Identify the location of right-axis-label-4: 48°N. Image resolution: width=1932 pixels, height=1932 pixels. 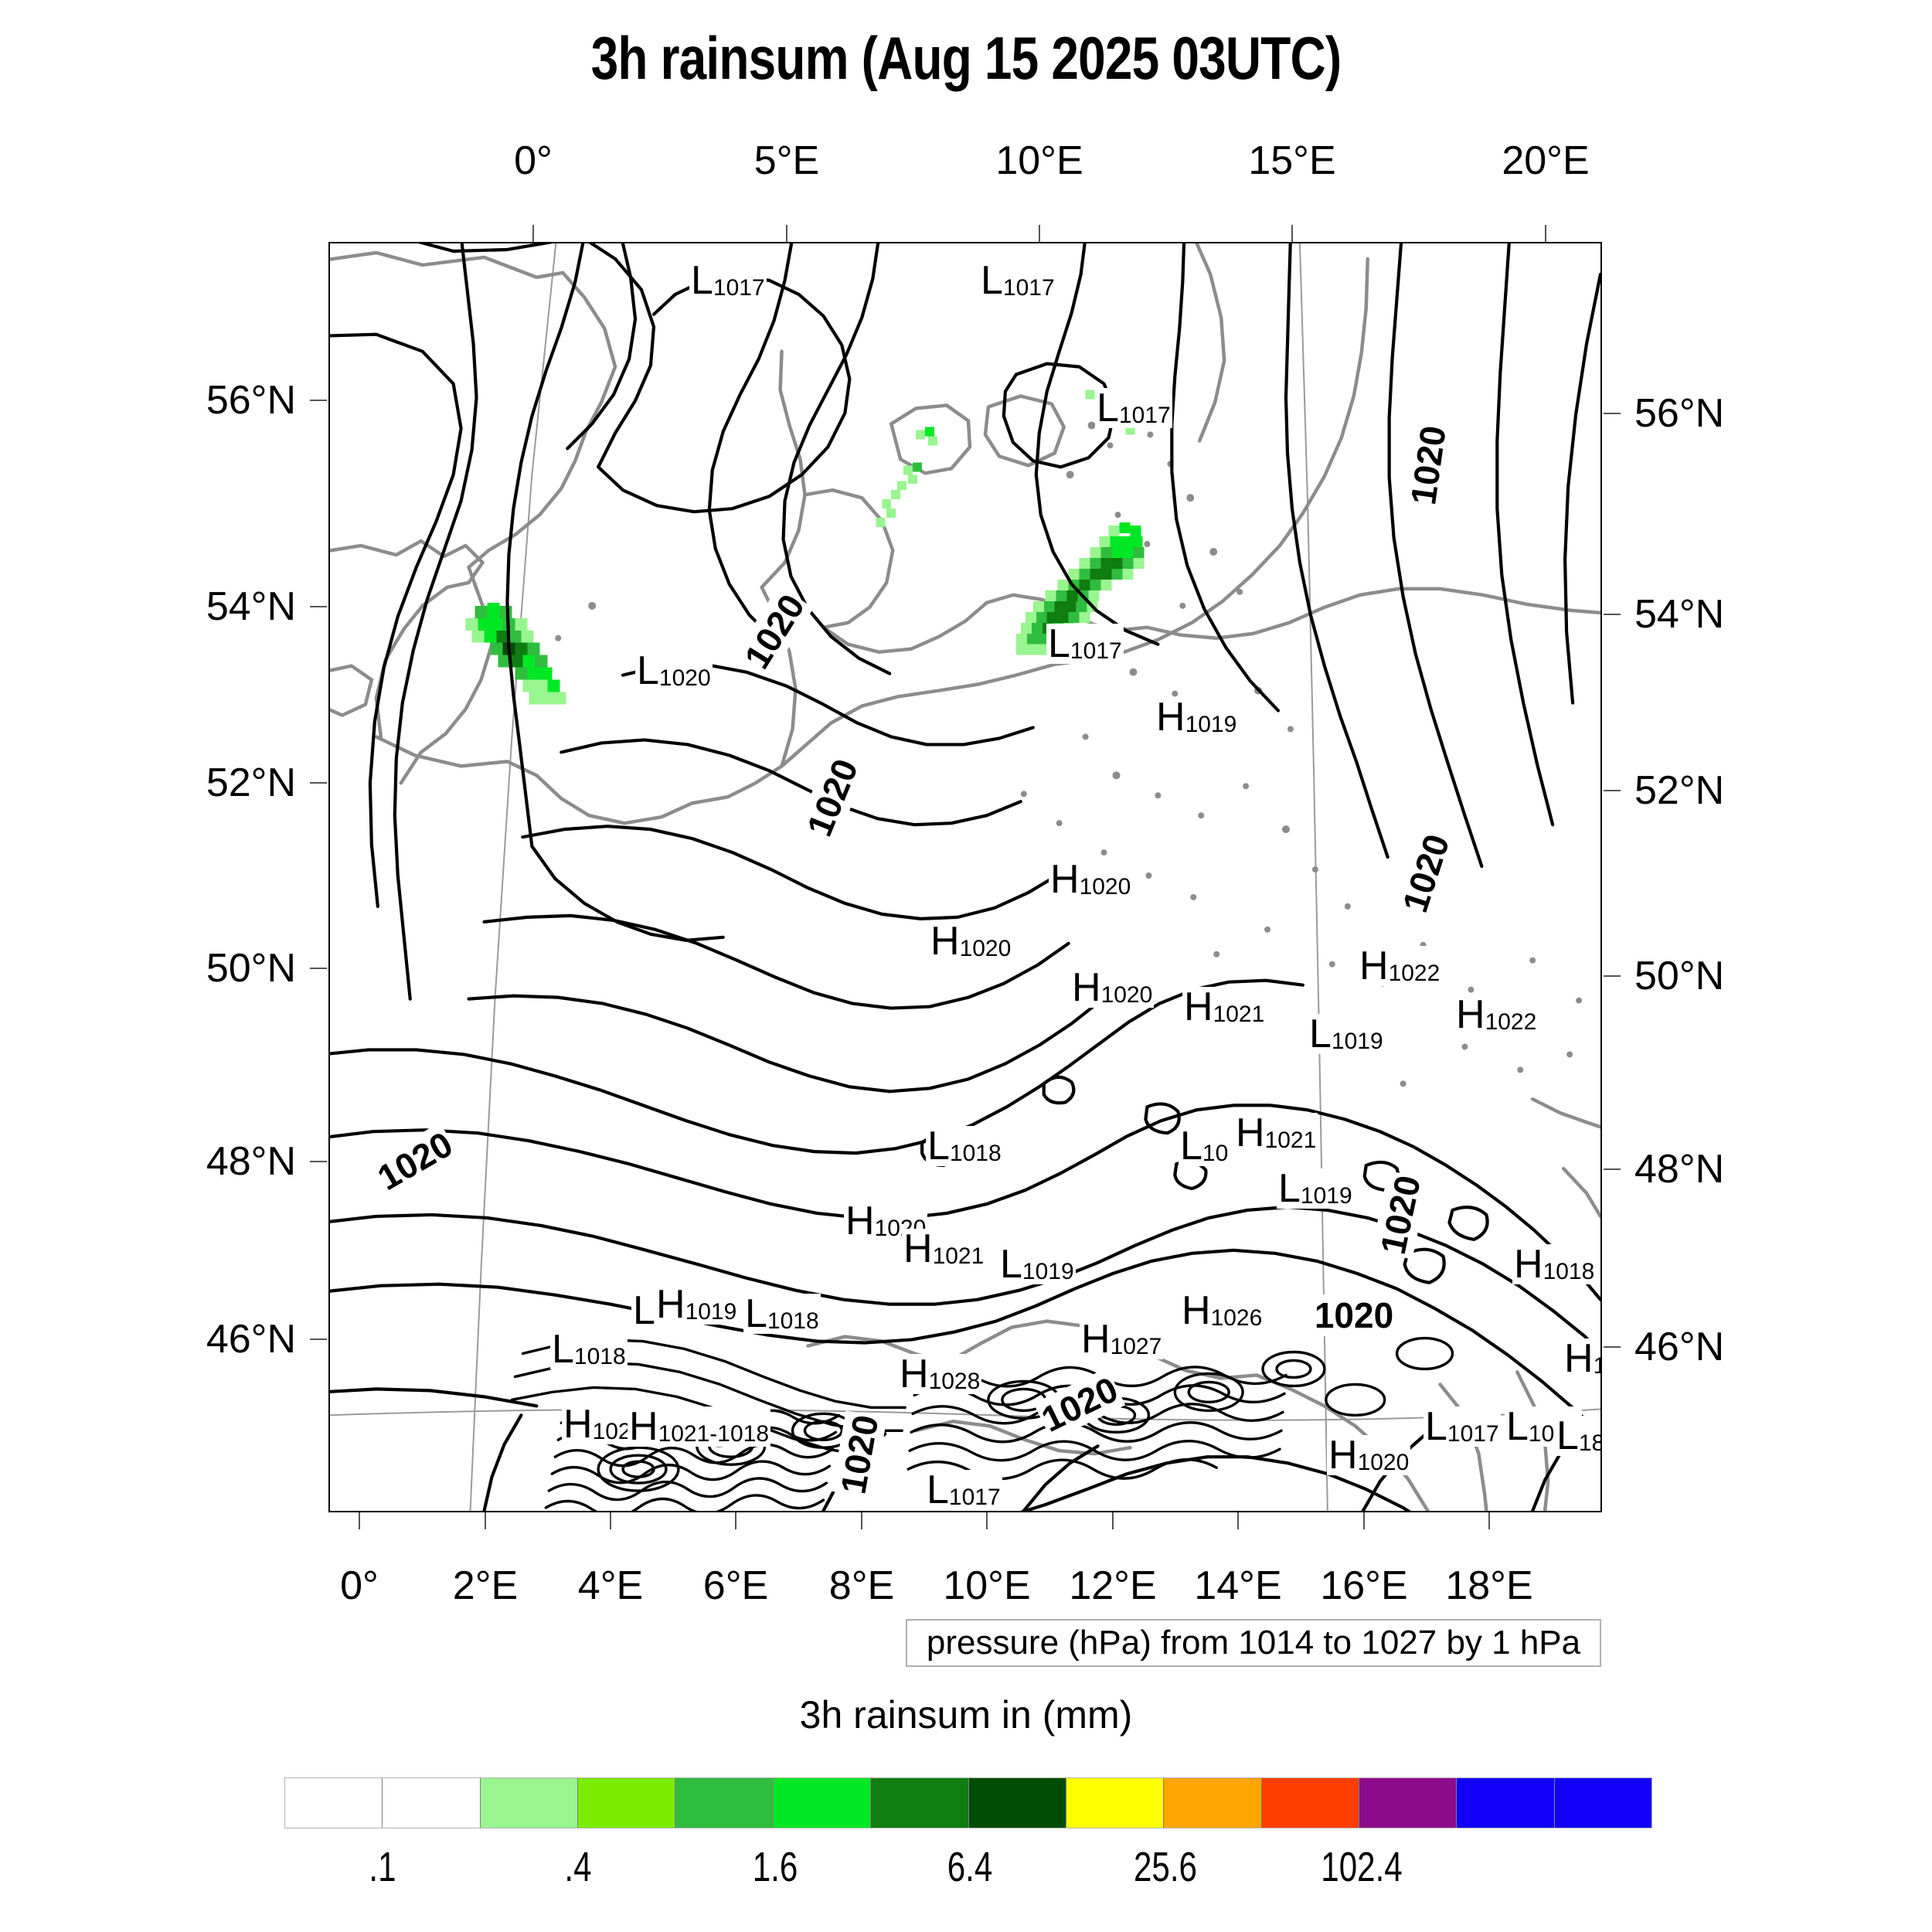
(1680, 1170).